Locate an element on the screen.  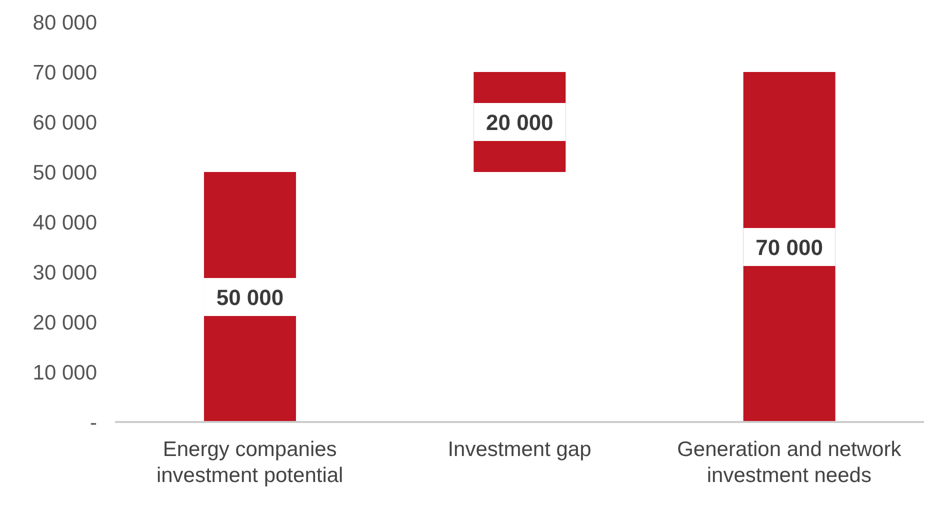
y-tick-label: 60 000 is located at coordinates (64, 122).